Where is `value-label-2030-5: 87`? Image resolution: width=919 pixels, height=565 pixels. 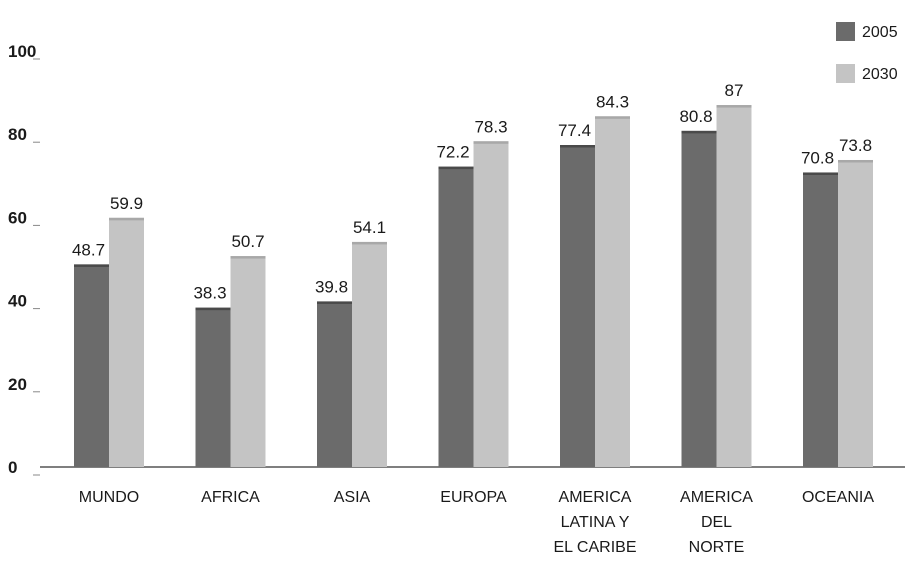 value-label-2030-5: 87 is located at coordinates (734, 90).